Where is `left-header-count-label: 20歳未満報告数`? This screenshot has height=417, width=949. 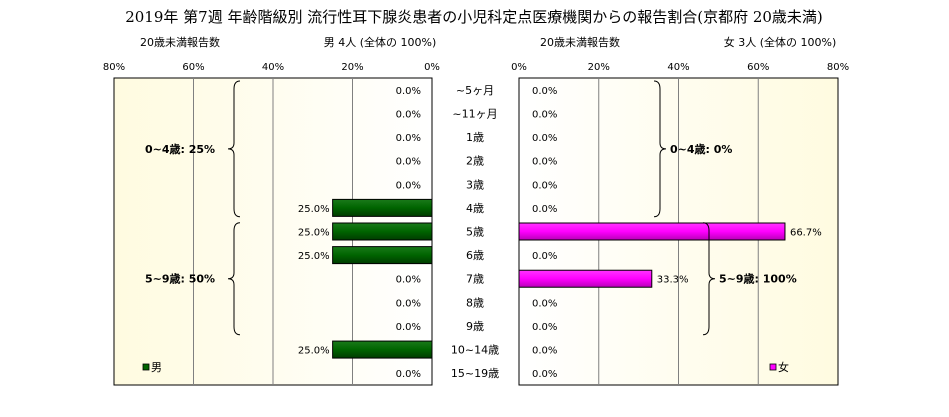
left-header-count-label: 20歳未満報告数 is located at coordinates (180, 42).